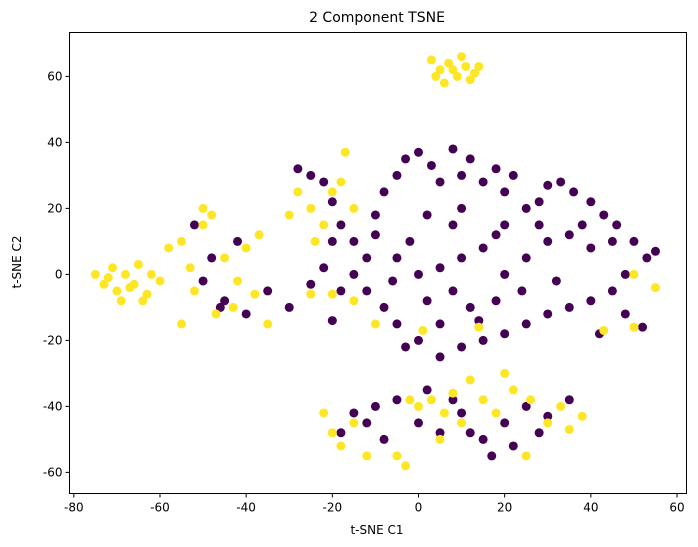 The width and height of the screenshot is (698, 547). What do you see at coordinates (59, 274) in the screenshot?
I see `y-tick-label: 0` at bounding box center [59, 274].